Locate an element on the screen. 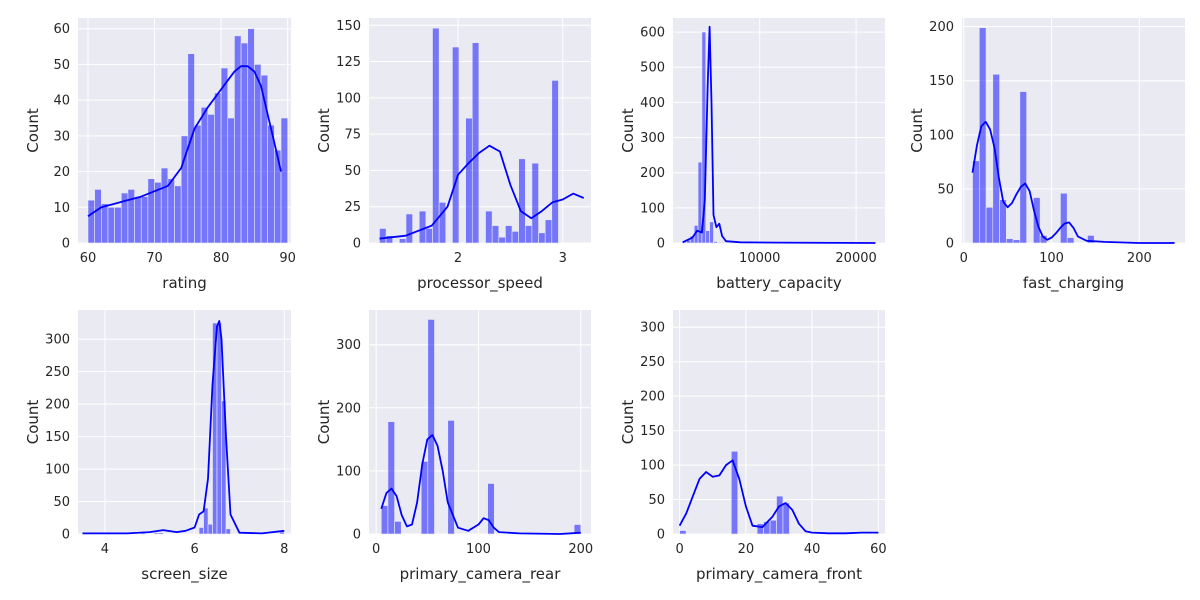 The image size is (1200, 600). y-tick-label: 125 is located at coordinates (348, 62).